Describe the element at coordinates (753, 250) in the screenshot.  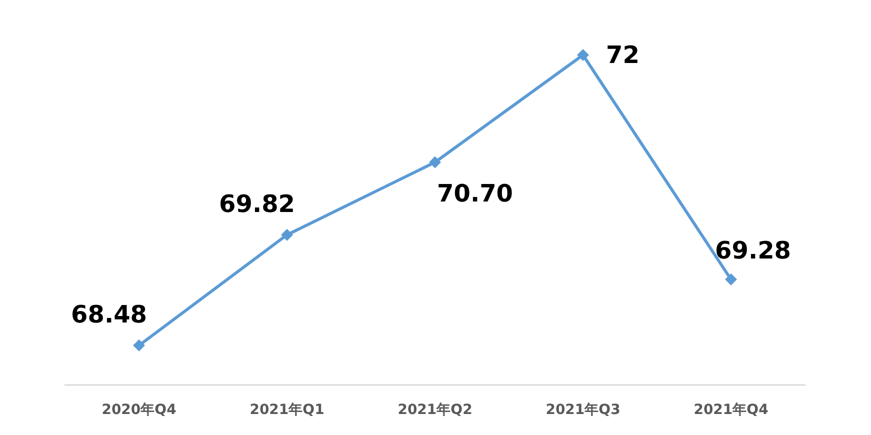
I see `data-label: 69.28` at that location.